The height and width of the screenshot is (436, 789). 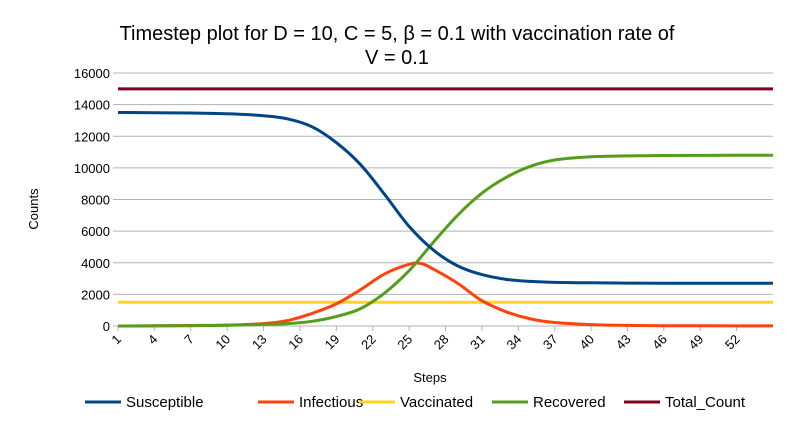 What do you see at coordinates (732, 342) in the screenshot?
I see `x-tick-label: 52` at bounding box center [732, 342].